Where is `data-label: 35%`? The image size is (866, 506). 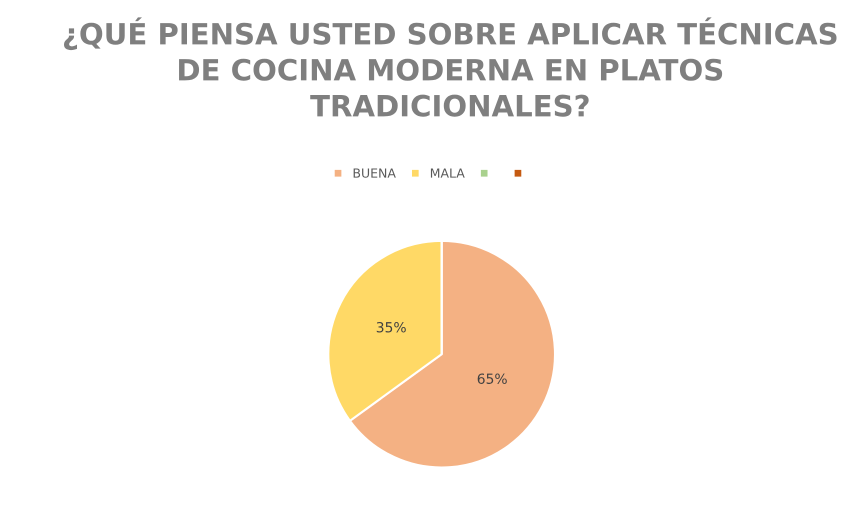
data-label: 35% is located at coordinates (391, 327).